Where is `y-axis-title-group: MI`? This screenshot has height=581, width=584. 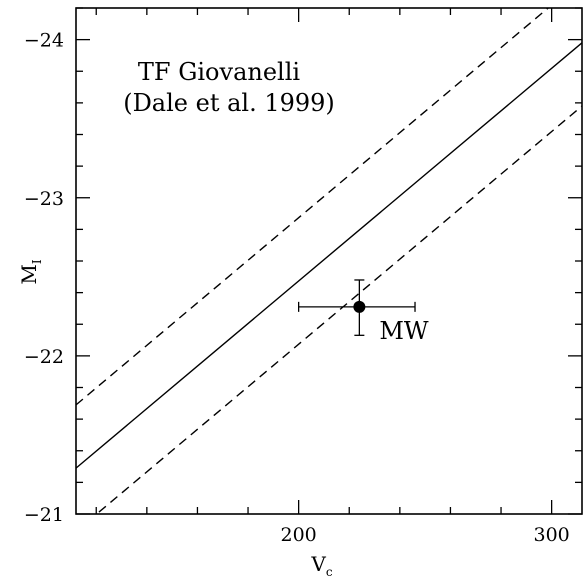 y-axis-title-group: MI is located at coordinates (30, 271).